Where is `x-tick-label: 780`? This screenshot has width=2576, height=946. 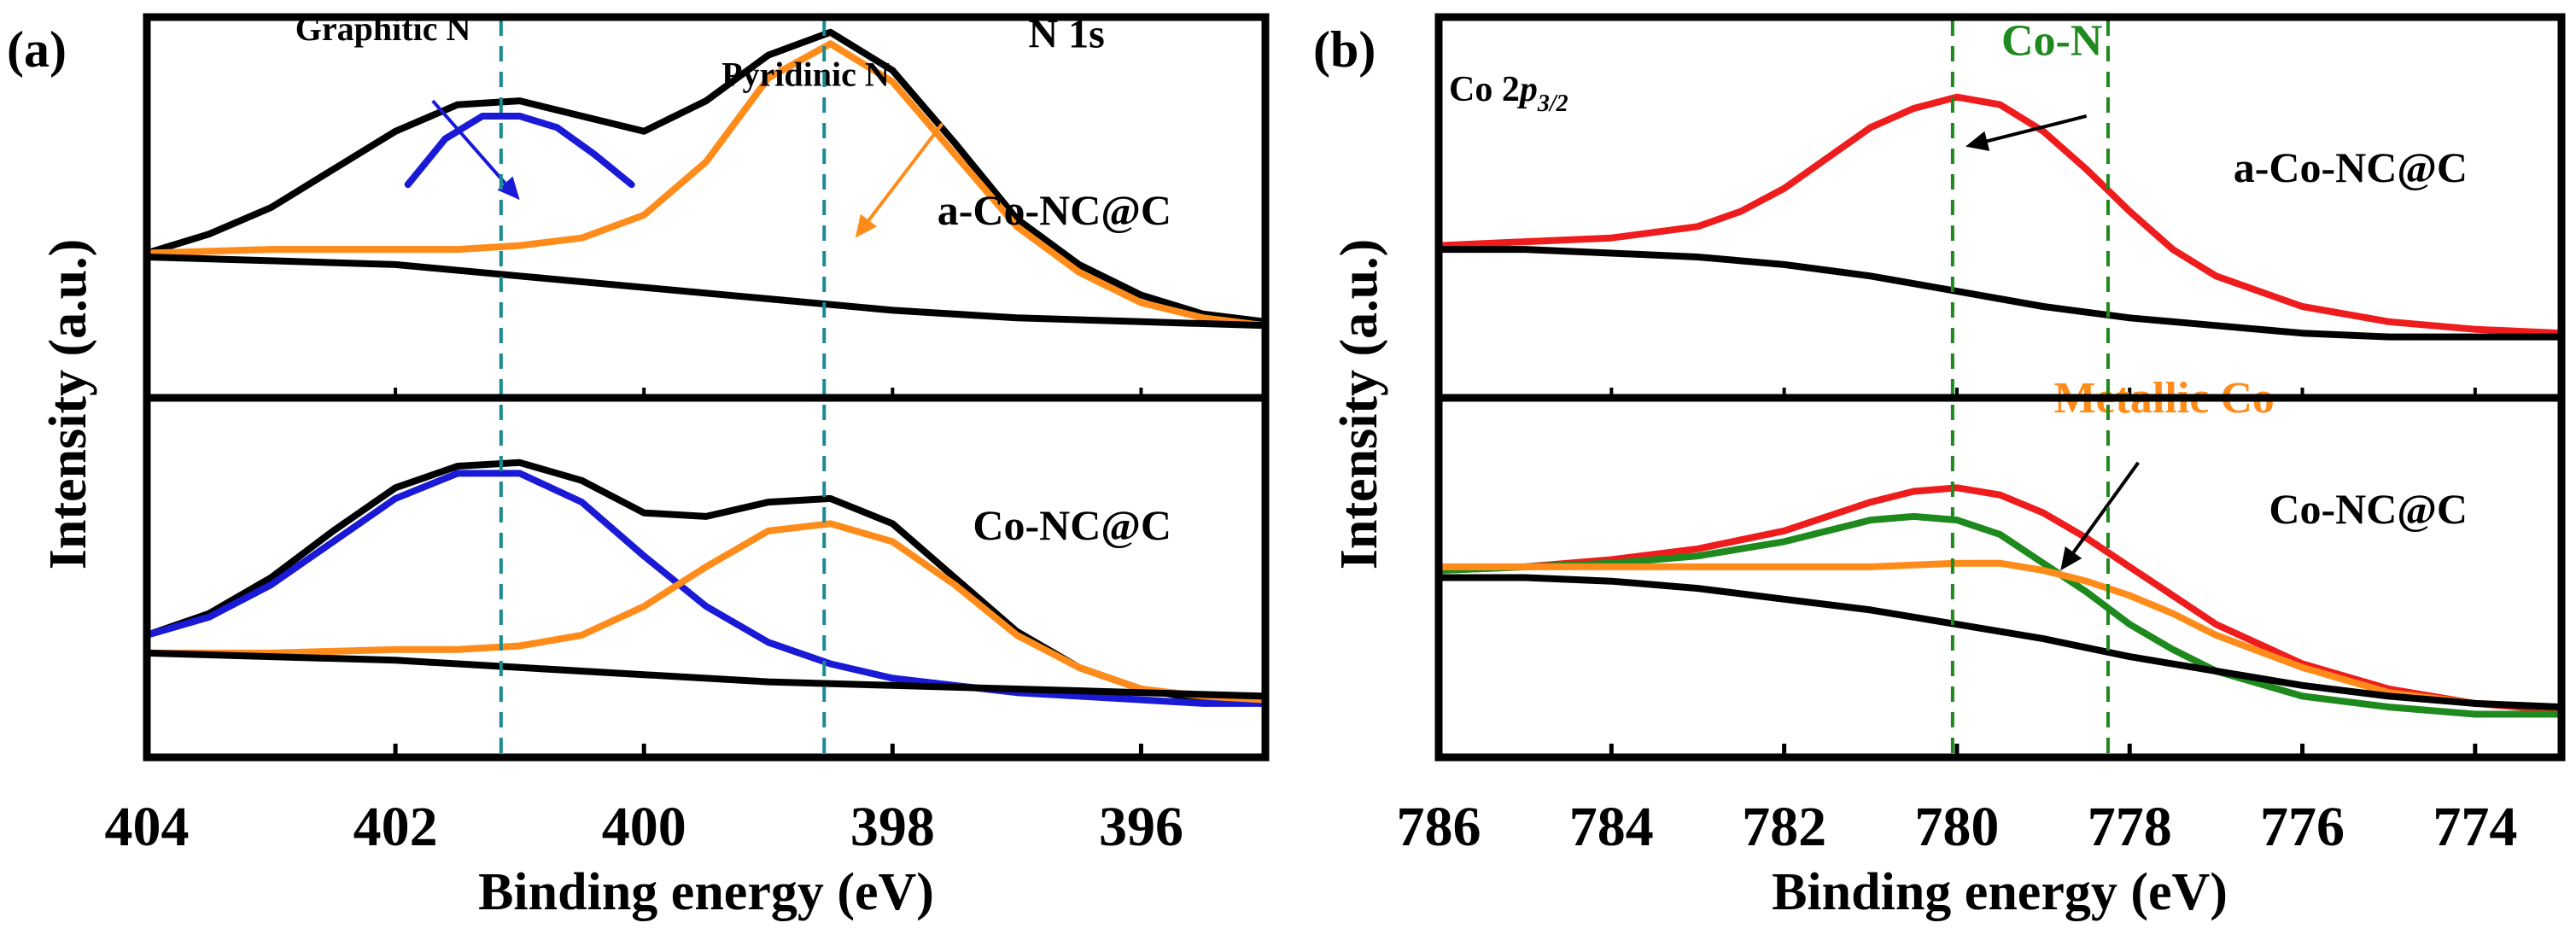 x-tick-label: 780 is located at coordinates (1956, 827).